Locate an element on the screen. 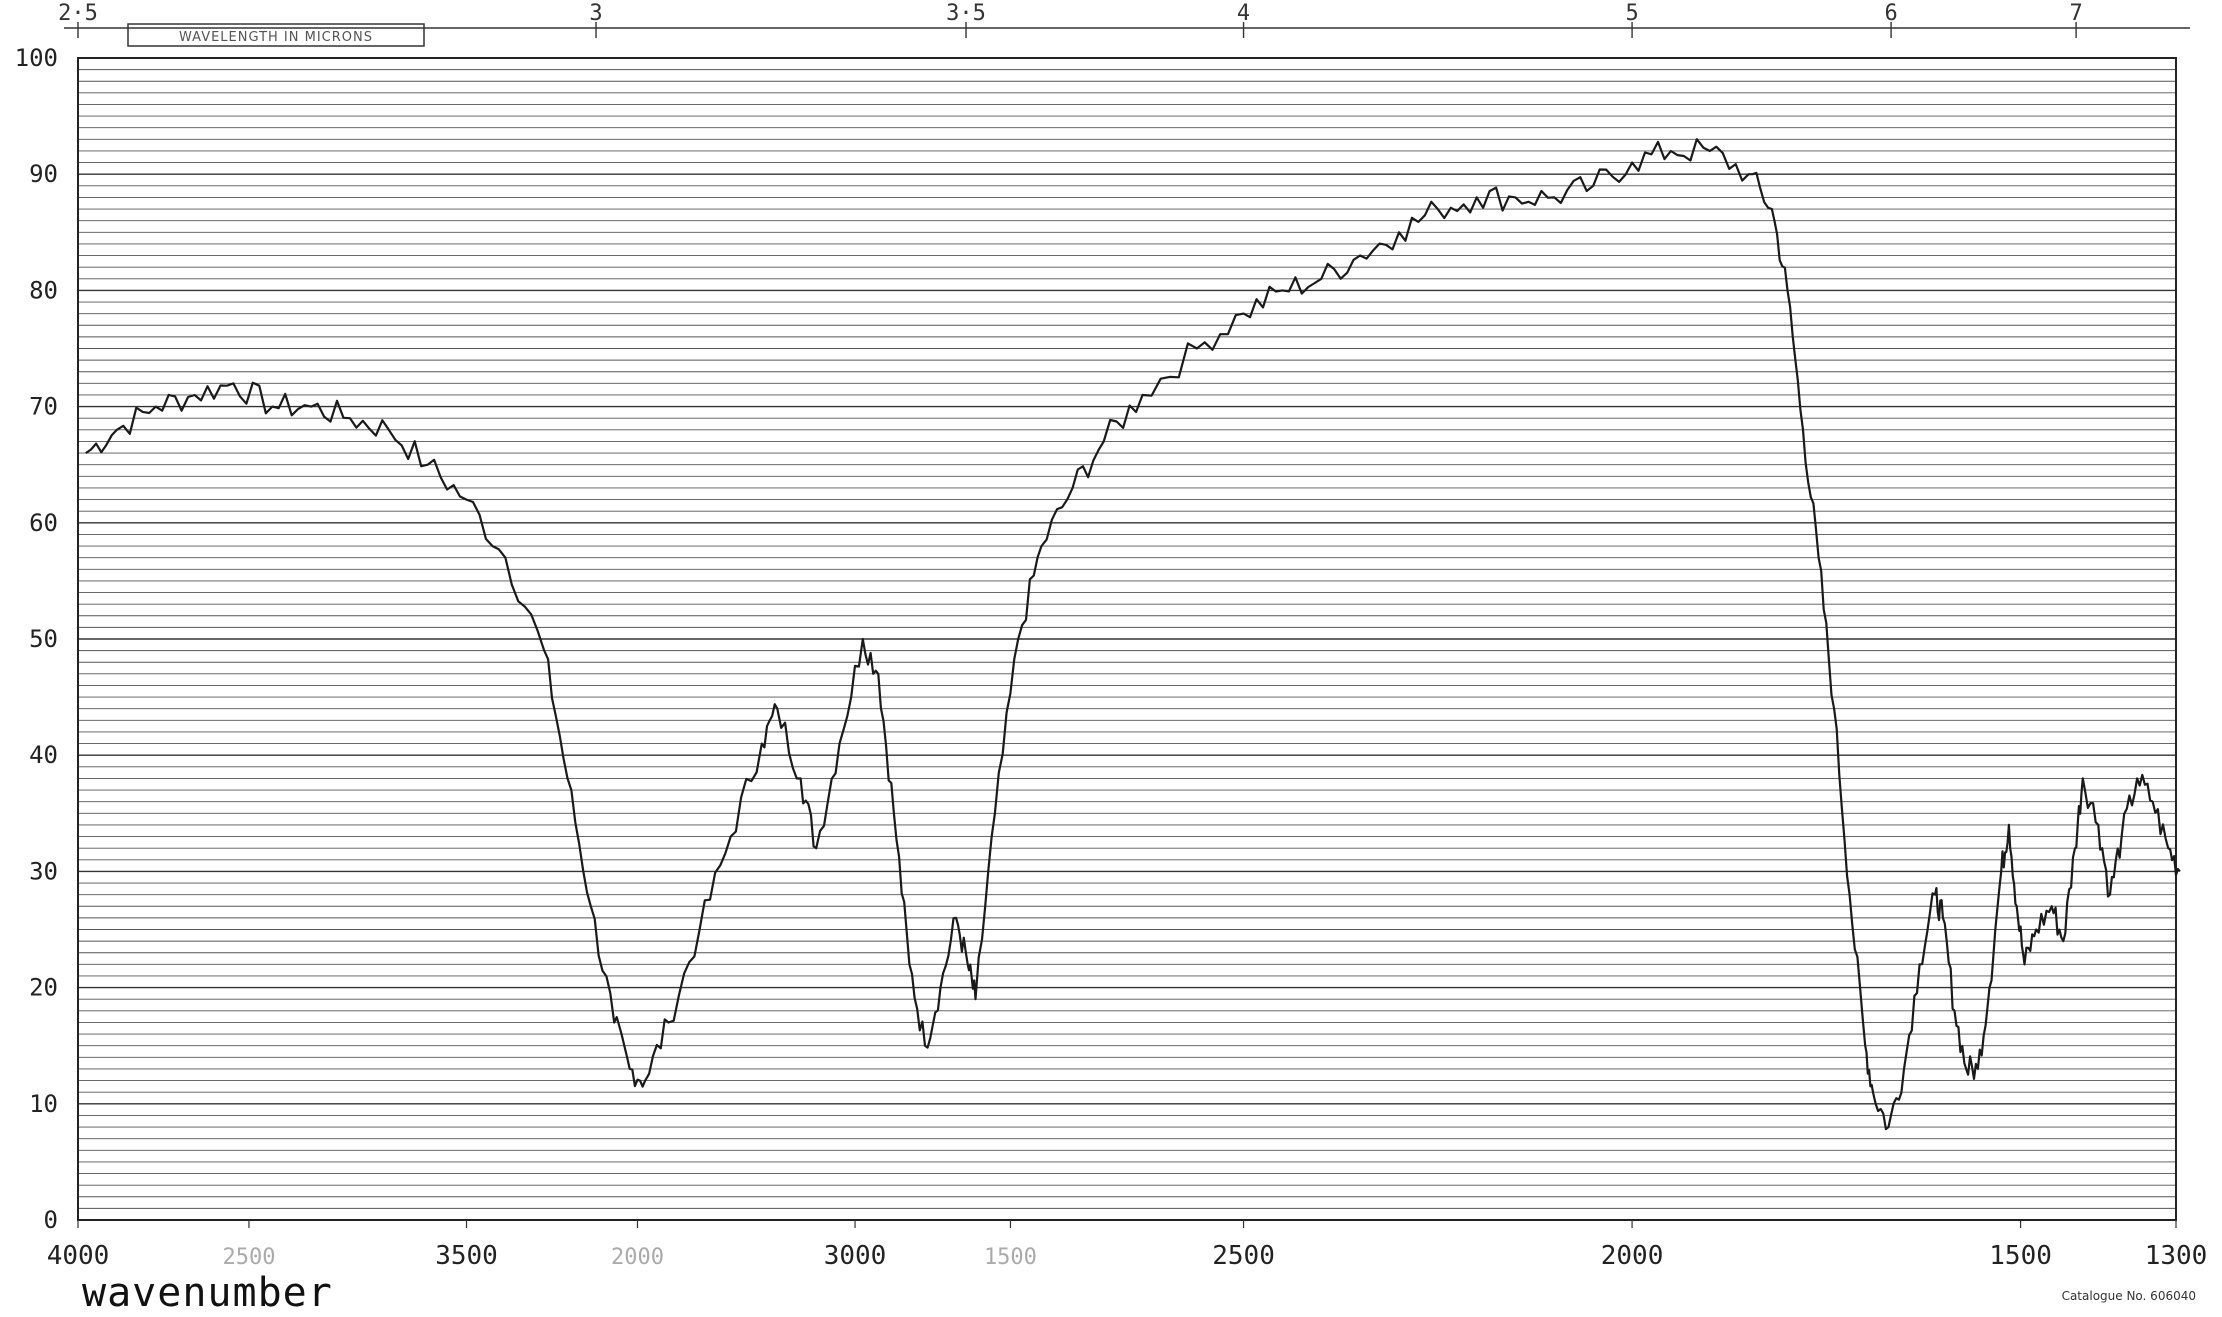 The height and width of the screenshot is (1317, 2222). y-tick-label: 50 is located at coordinates (43, 639).